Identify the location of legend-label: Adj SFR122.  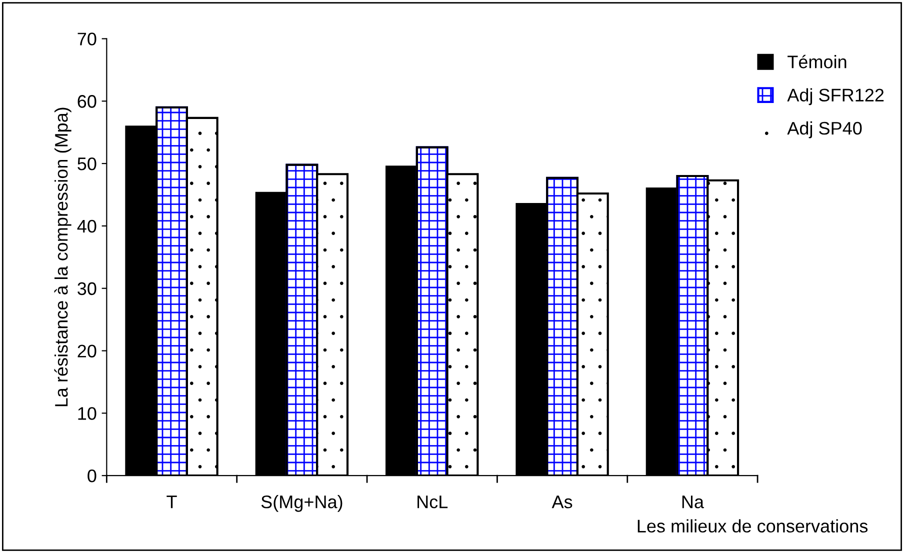
(835, 97).